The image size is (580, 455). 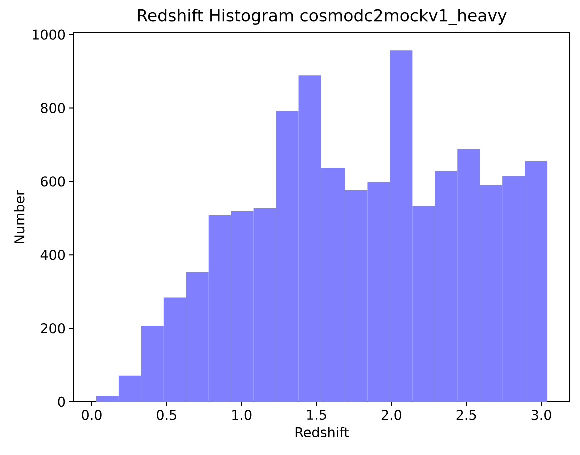 What do you see at coordinates (317, 415) in the screenshot?
I see `x-tick-label: 1.5` at bounding box center [317, 415].